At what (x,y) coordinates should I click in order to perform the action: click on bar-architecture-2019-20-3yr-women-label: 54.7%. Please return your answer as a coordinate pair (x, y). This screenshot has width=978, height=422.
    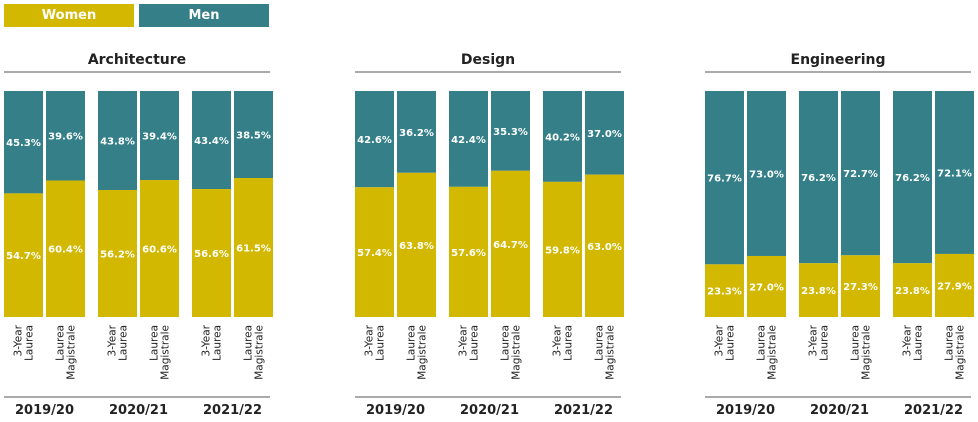
    Looking at the image, I should click on (23, 256).